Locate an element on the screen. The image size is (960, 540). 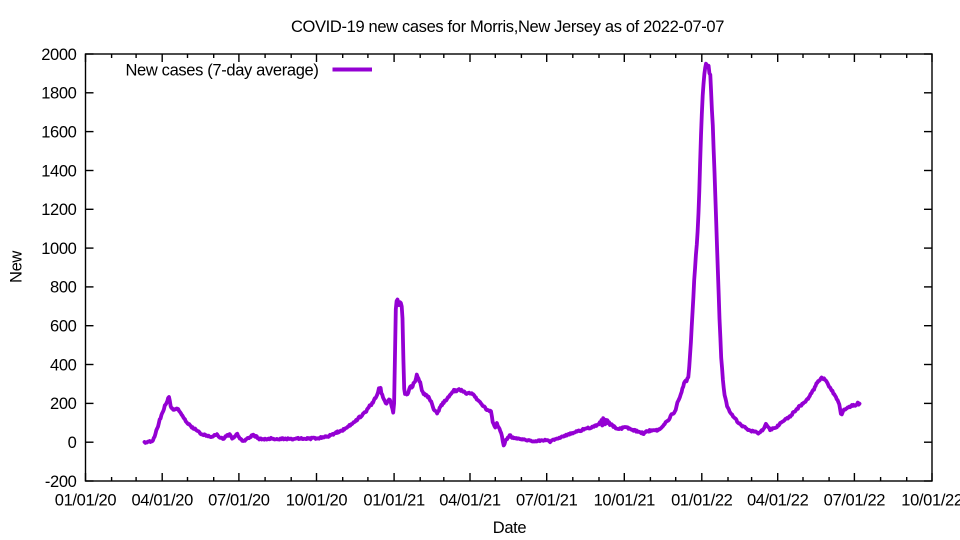
svg-text: 1400 is located at coordinates (58, 171).